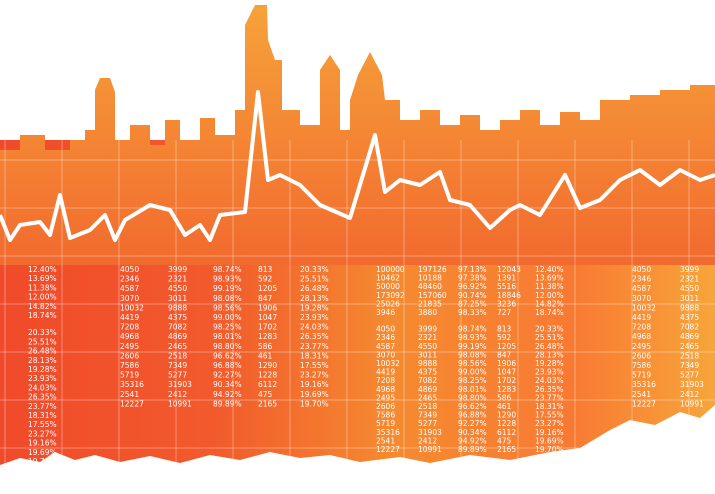 The width and height of the screenshot is (715, 494). What do you see at coordinates (430, 278) in the screenshot?
I see `table-cell: 10188` at bounding box center [430, 278].